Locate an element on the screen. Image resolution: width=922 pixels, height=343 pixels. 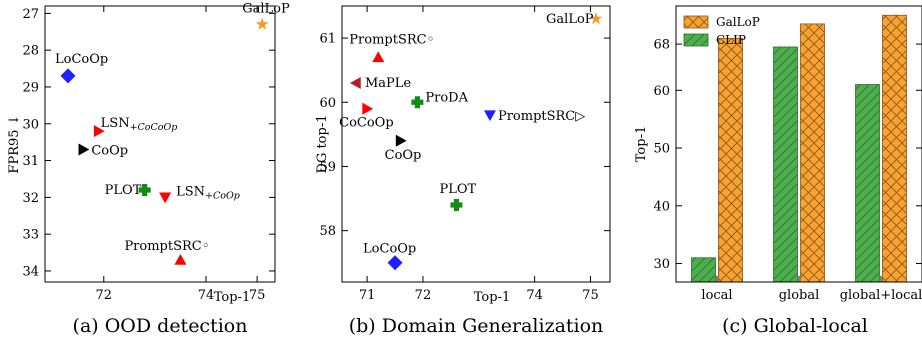
panel-caption: (b) Domain Generalization is located at coordinates (476, 326).